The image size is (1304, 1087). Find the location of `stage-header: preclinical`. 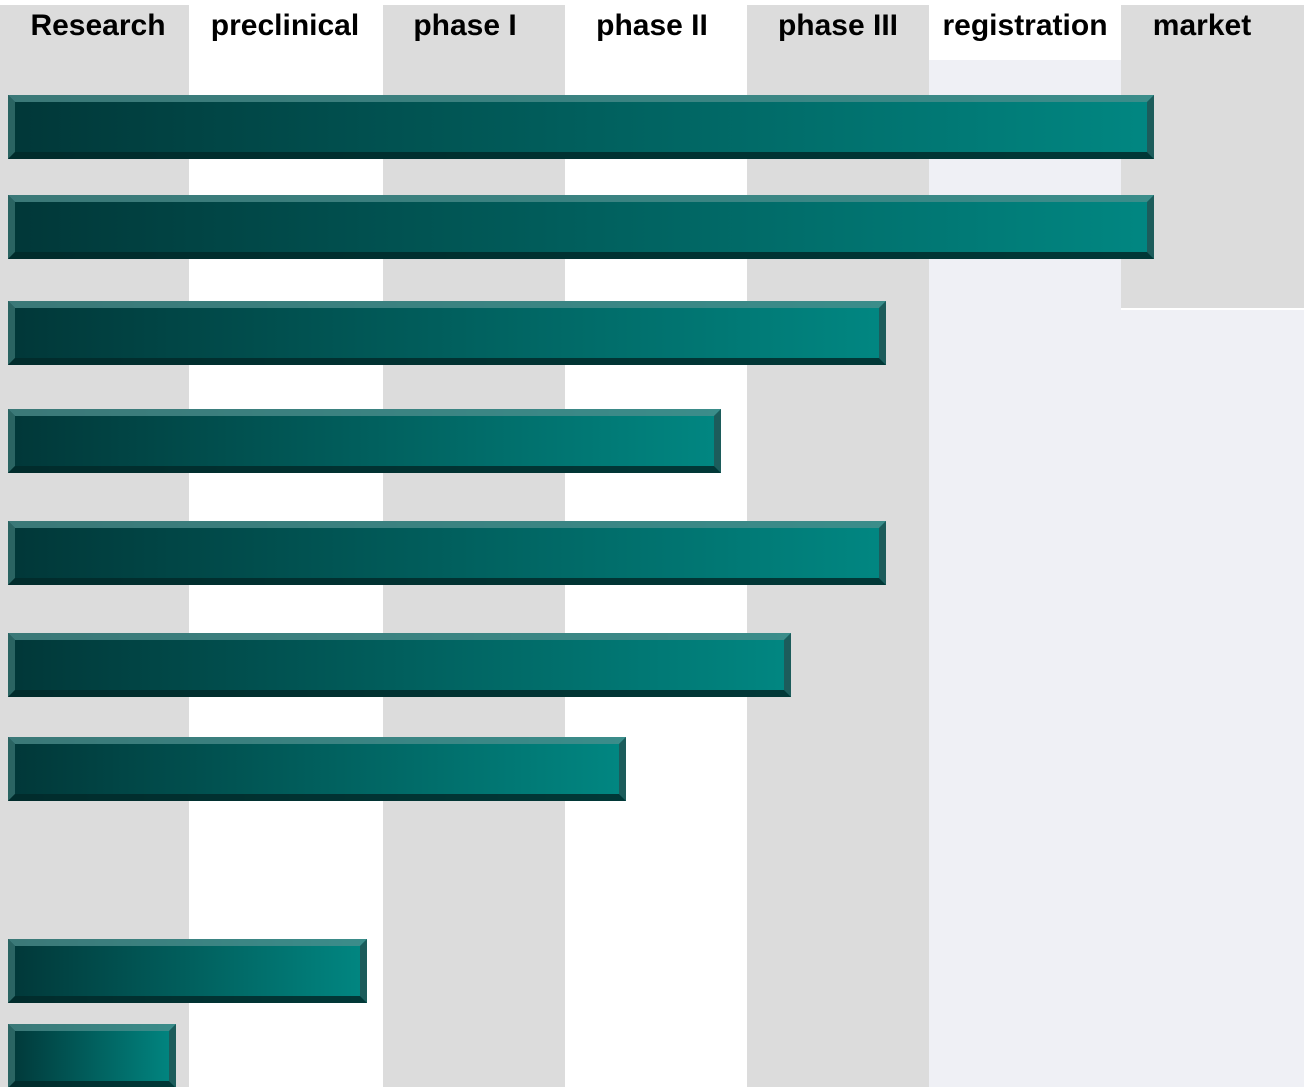

stage-header: preclinical is located at coordinates (285, 25).